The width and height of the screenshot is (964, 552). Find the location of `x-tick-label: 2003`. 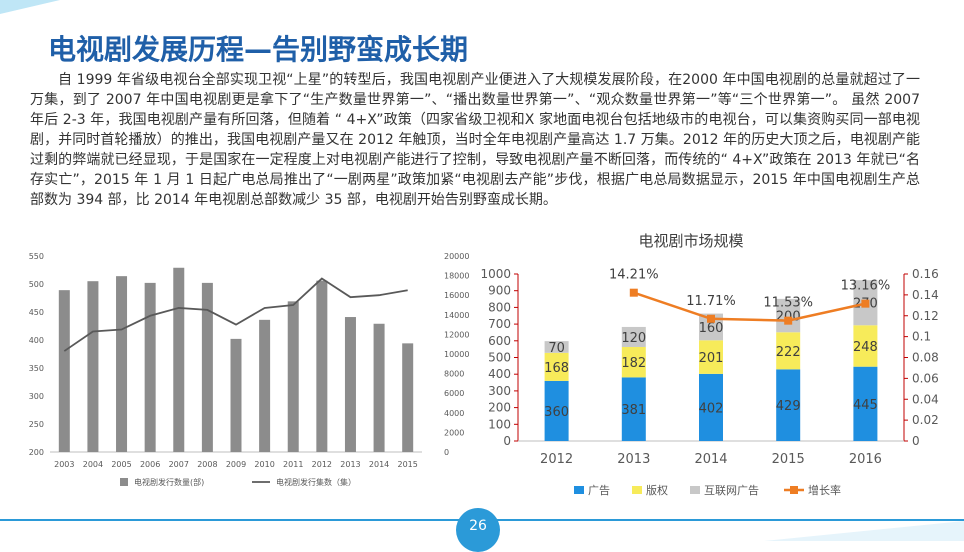

x-tick-label: 2003 is located at coordinates (64, 464).